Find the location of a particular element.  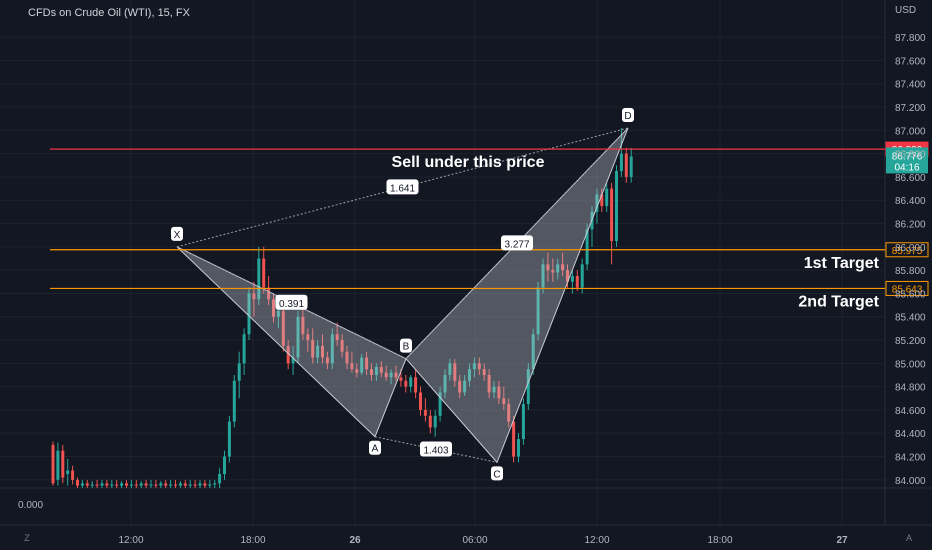

last-price-countdown: 04:16 is located at coordinates (906, 167).